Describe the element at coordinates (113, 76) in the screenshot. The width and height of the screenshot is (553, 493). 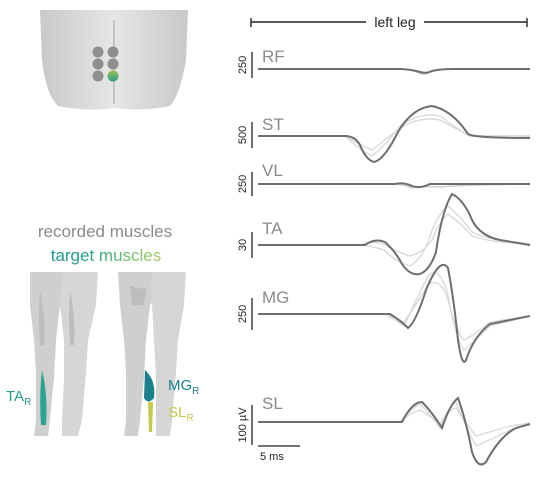
I see `active-electrode-dot` at that location.